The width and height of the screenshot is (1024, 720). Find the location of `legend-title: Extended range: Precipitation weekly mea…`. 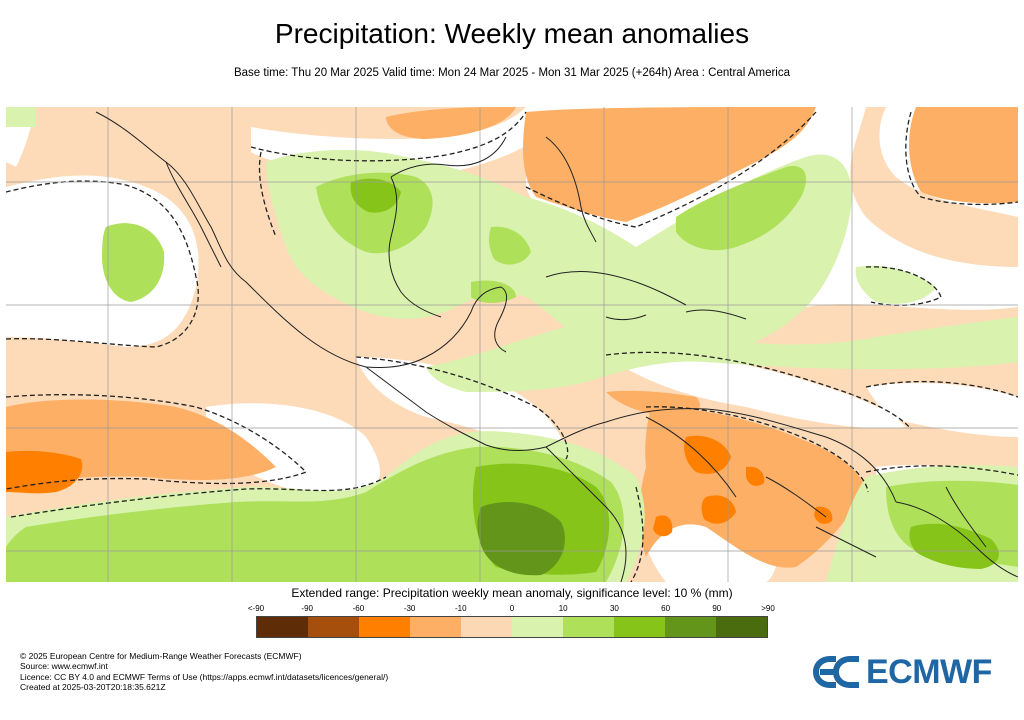

legend-title: Extended range: Precipitation weekly mea… is located at coordinates (512, 593).